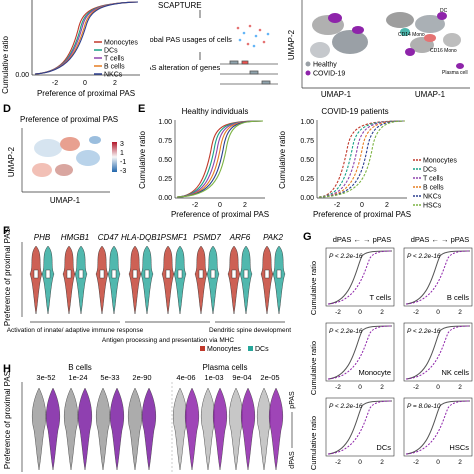 The width and height of the screenshot is (474, 474). I want to click on cell-type-label: NK cells, so click(455, 372).